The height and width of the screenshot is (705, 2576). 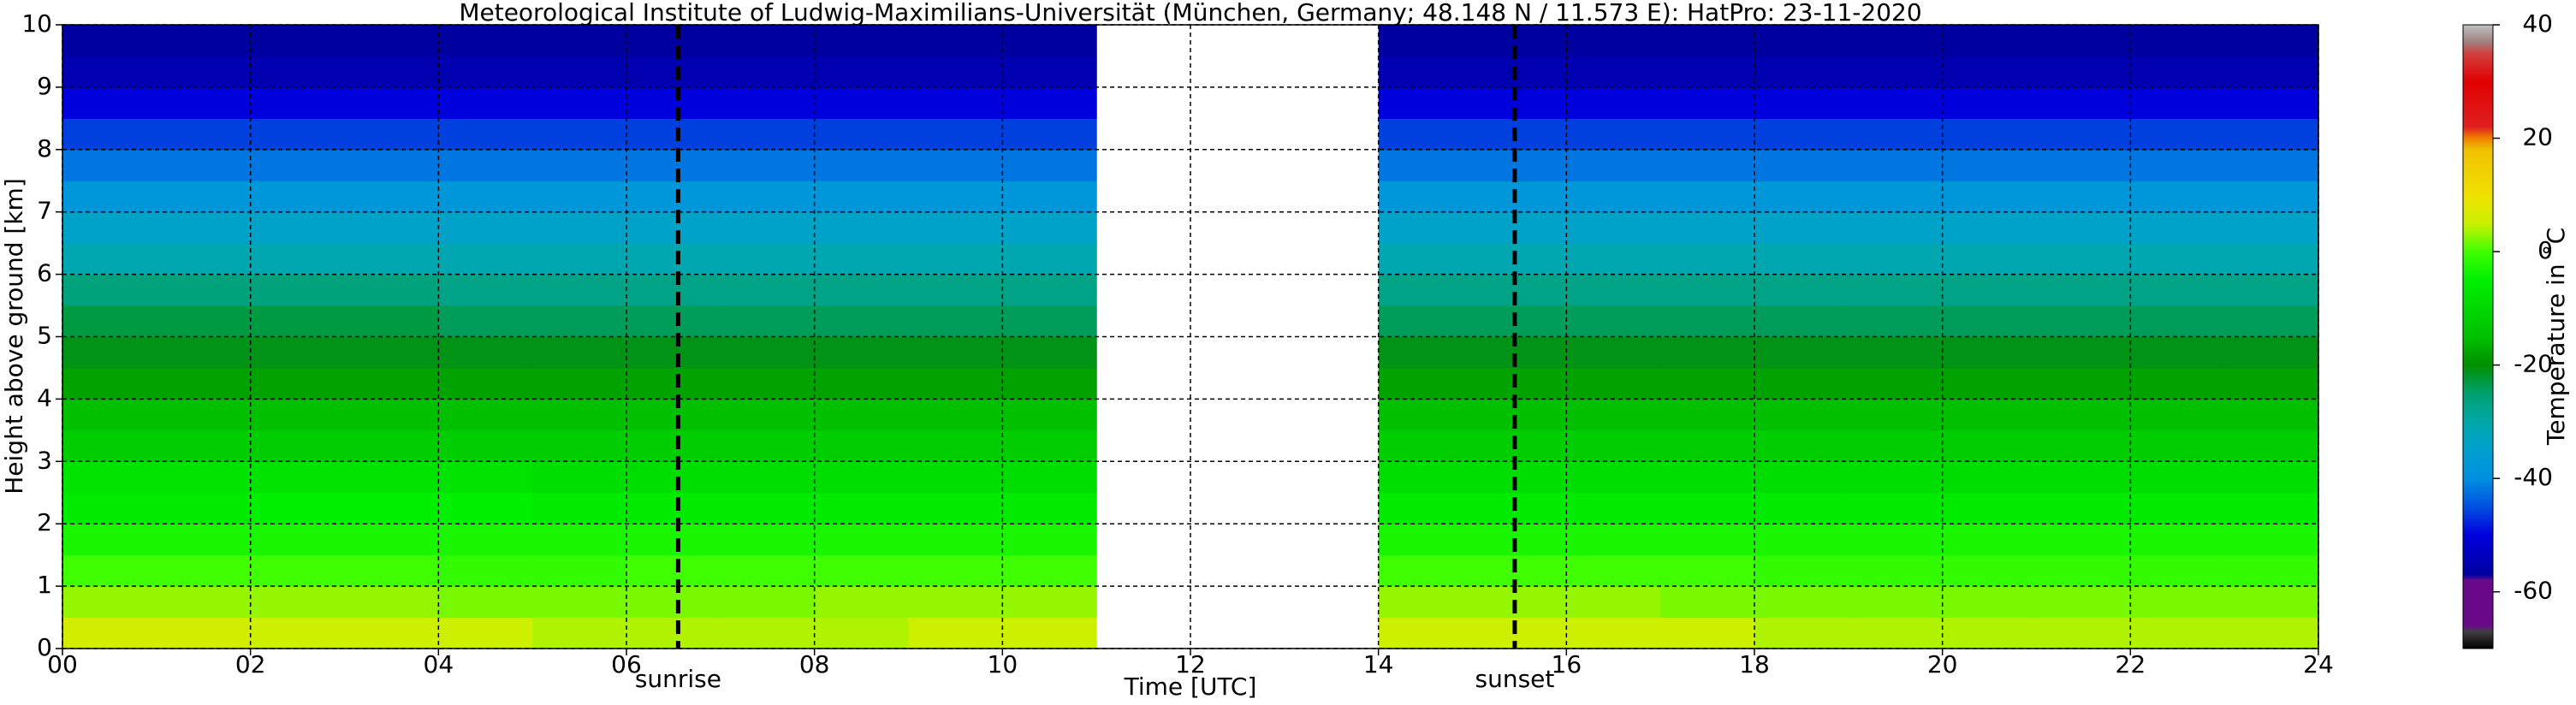 I want to click on x-tick-label: 04, so click(x=439, y=664).